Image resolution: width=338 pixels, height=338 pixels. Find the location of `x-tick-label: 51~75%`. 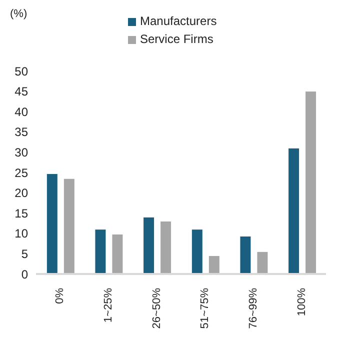

x-tick-label: 51~75% is located at coordinates (205, 308).